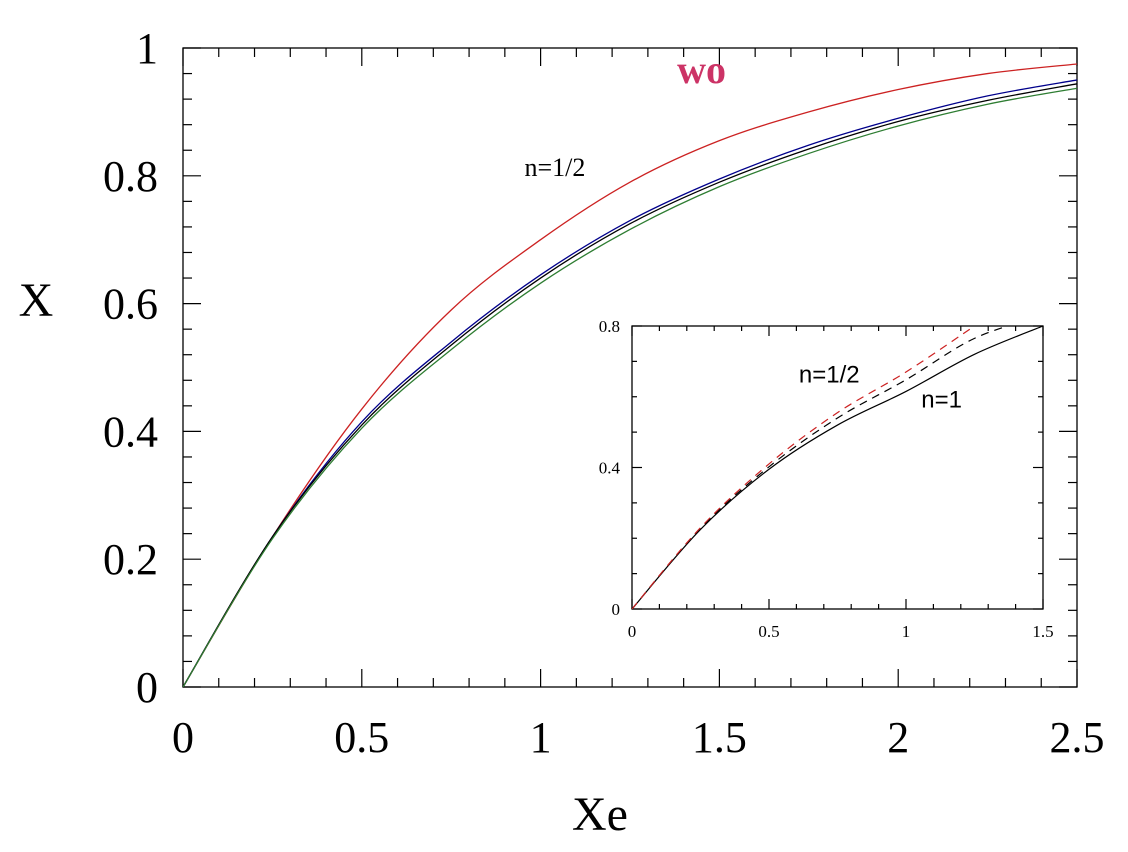 The width and height of the screenshot is (1128, 852). Describe the element at coordinates (1042, 631) in the screenshot. I see `inset-x-tick-label: 1.5` at that location.